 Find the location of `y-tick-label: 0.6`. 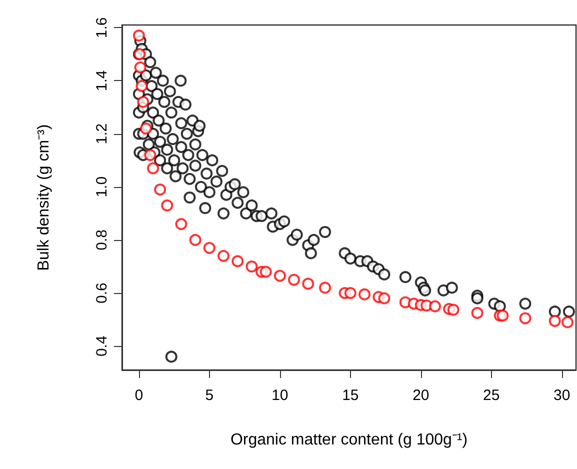

y-tick-label: 0.6 is located at coordinates (102, 293).